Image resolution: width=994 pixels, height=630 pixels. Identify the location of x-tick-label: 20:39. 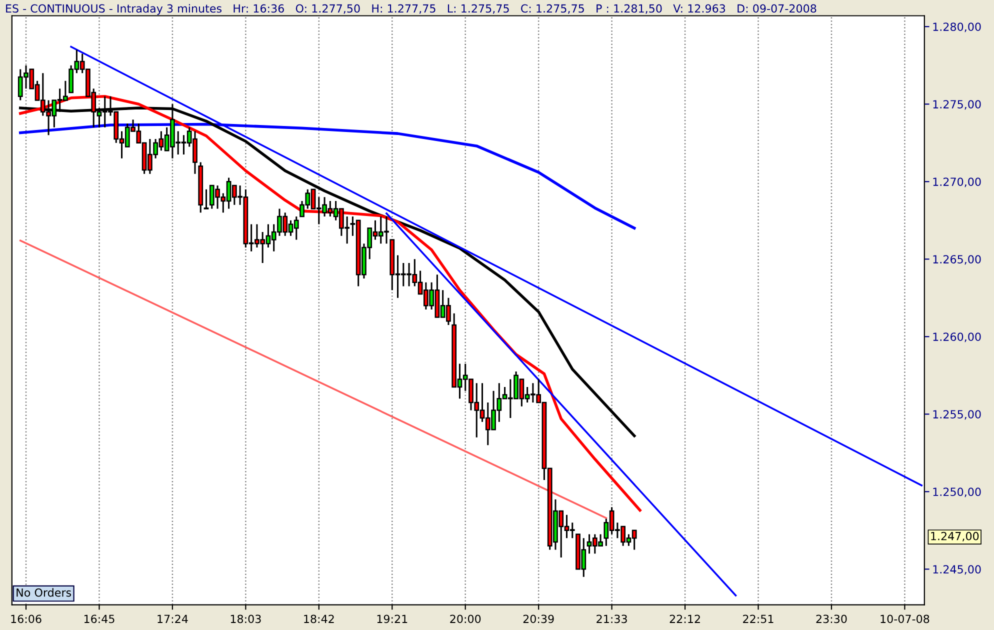
(538, 619).